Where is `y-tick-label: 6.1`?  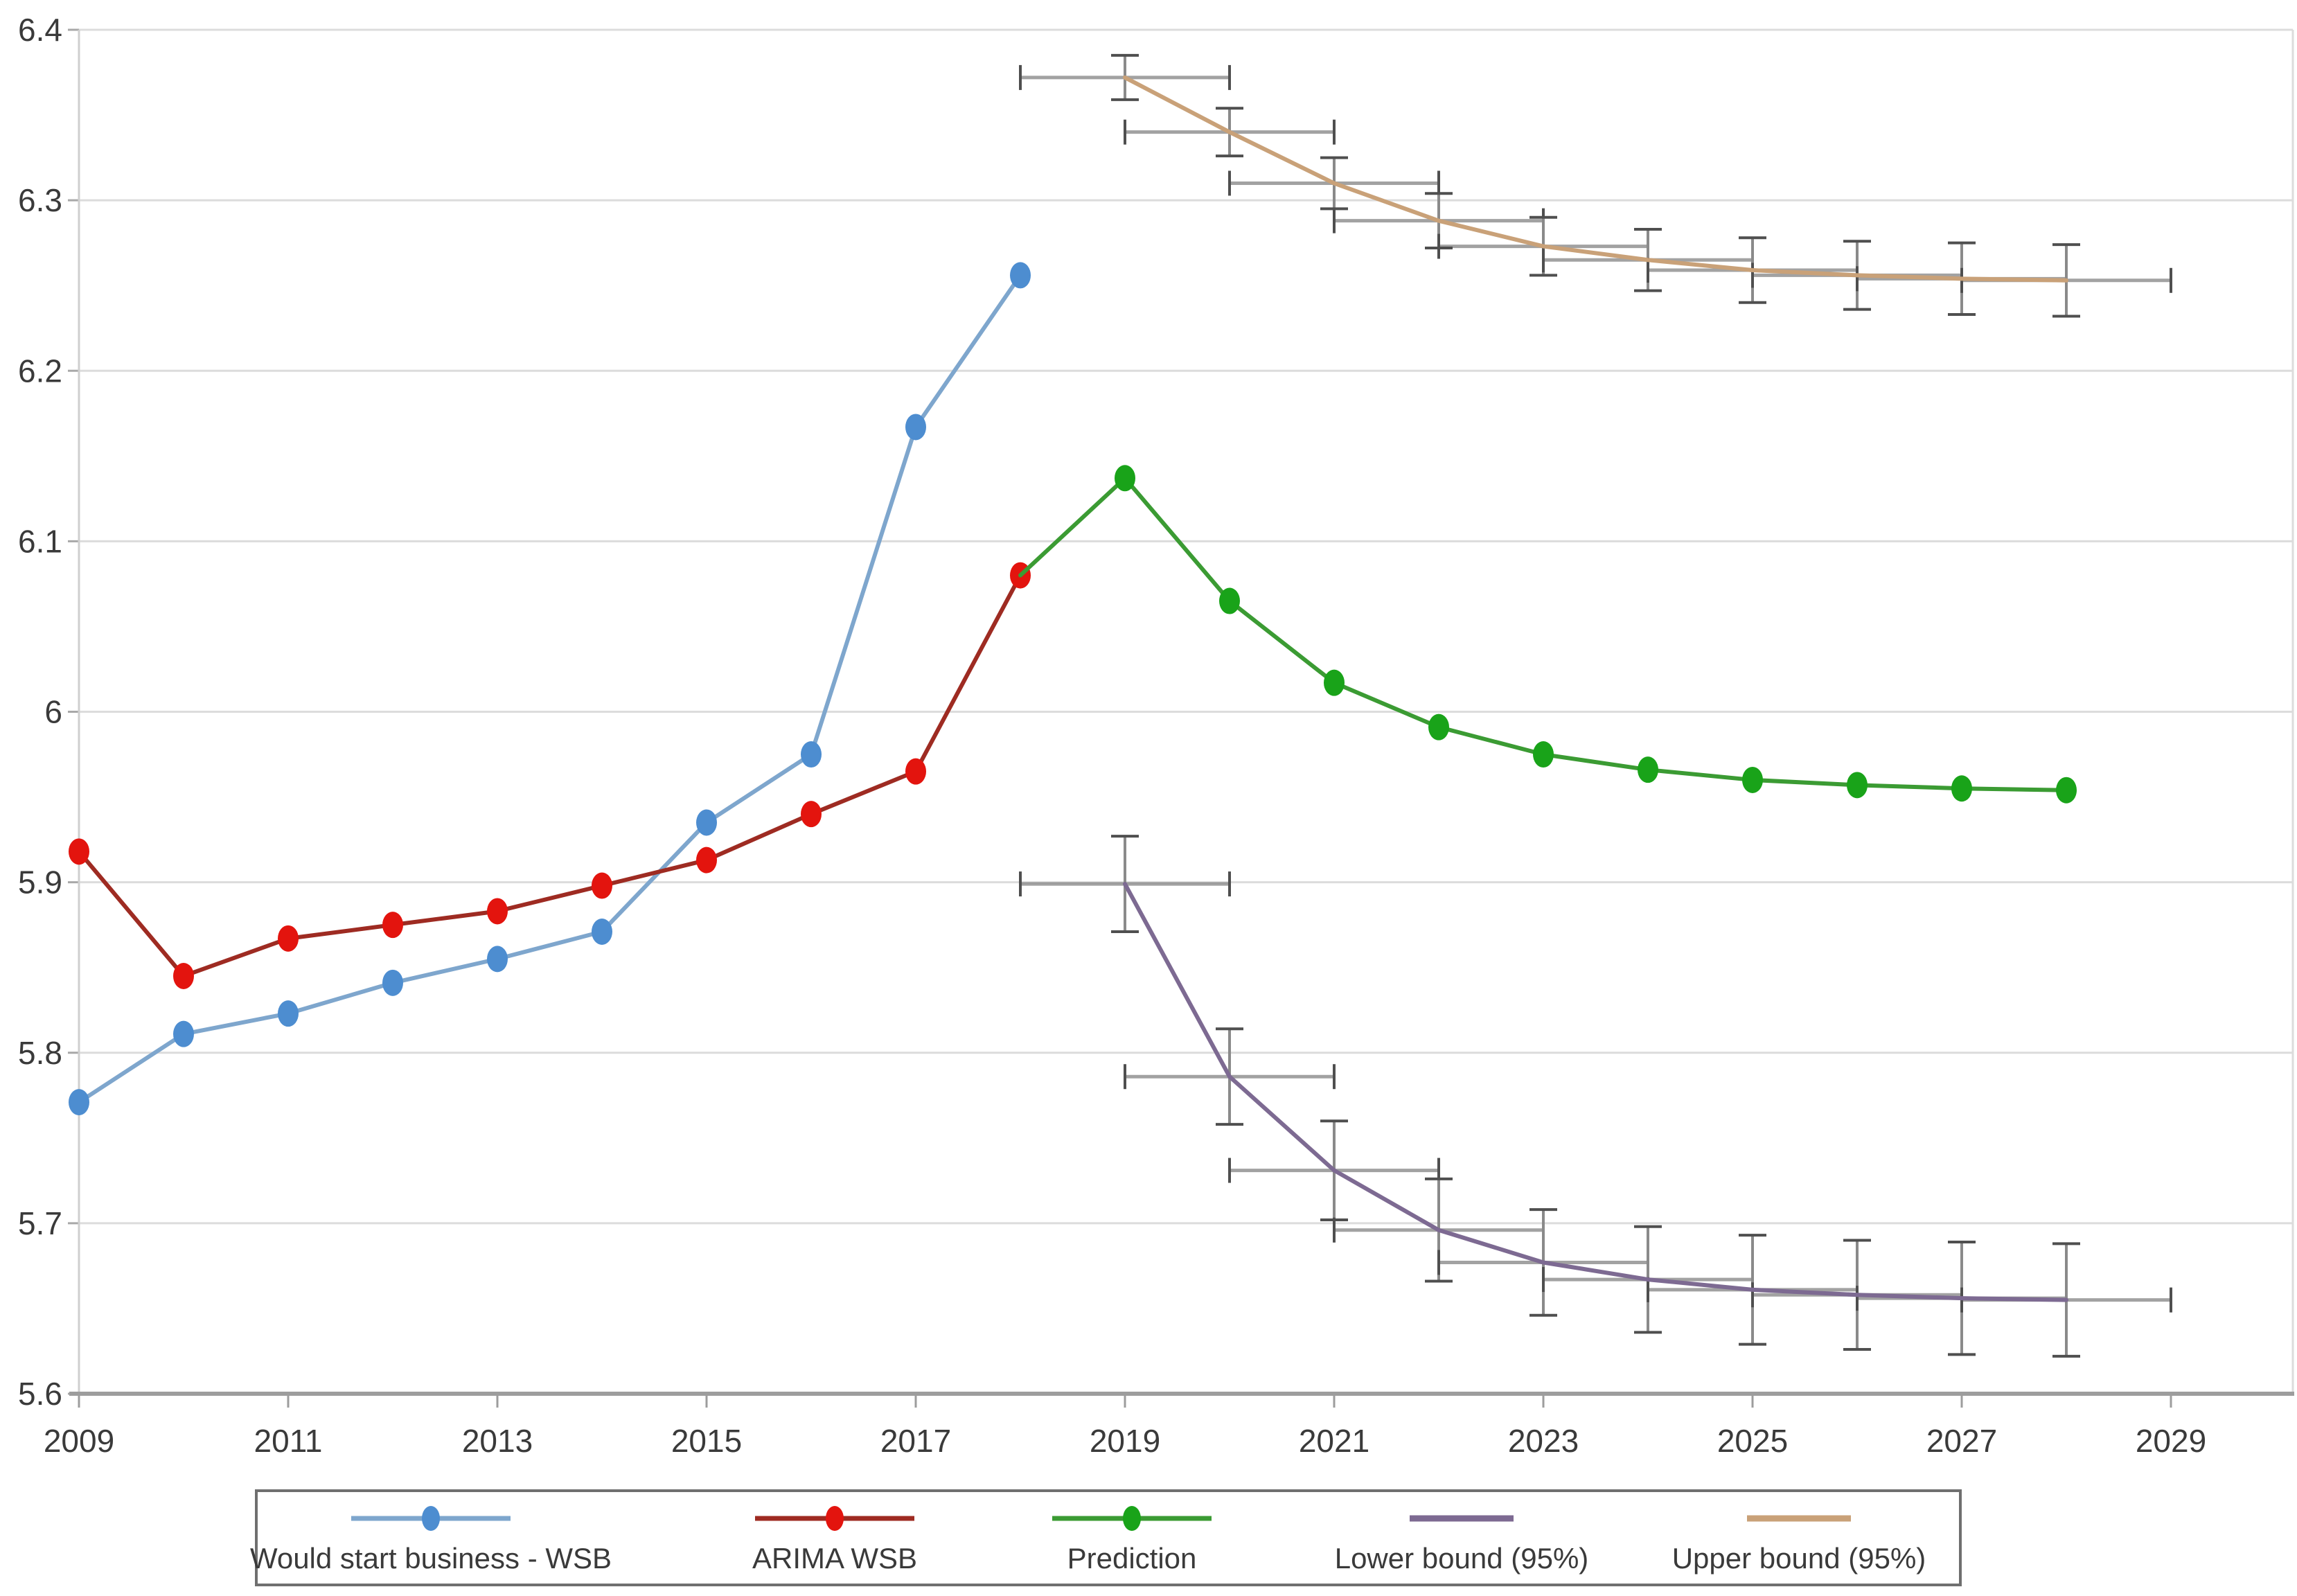
y-tick-label: 6.1 is located at coordinates (40, 541).